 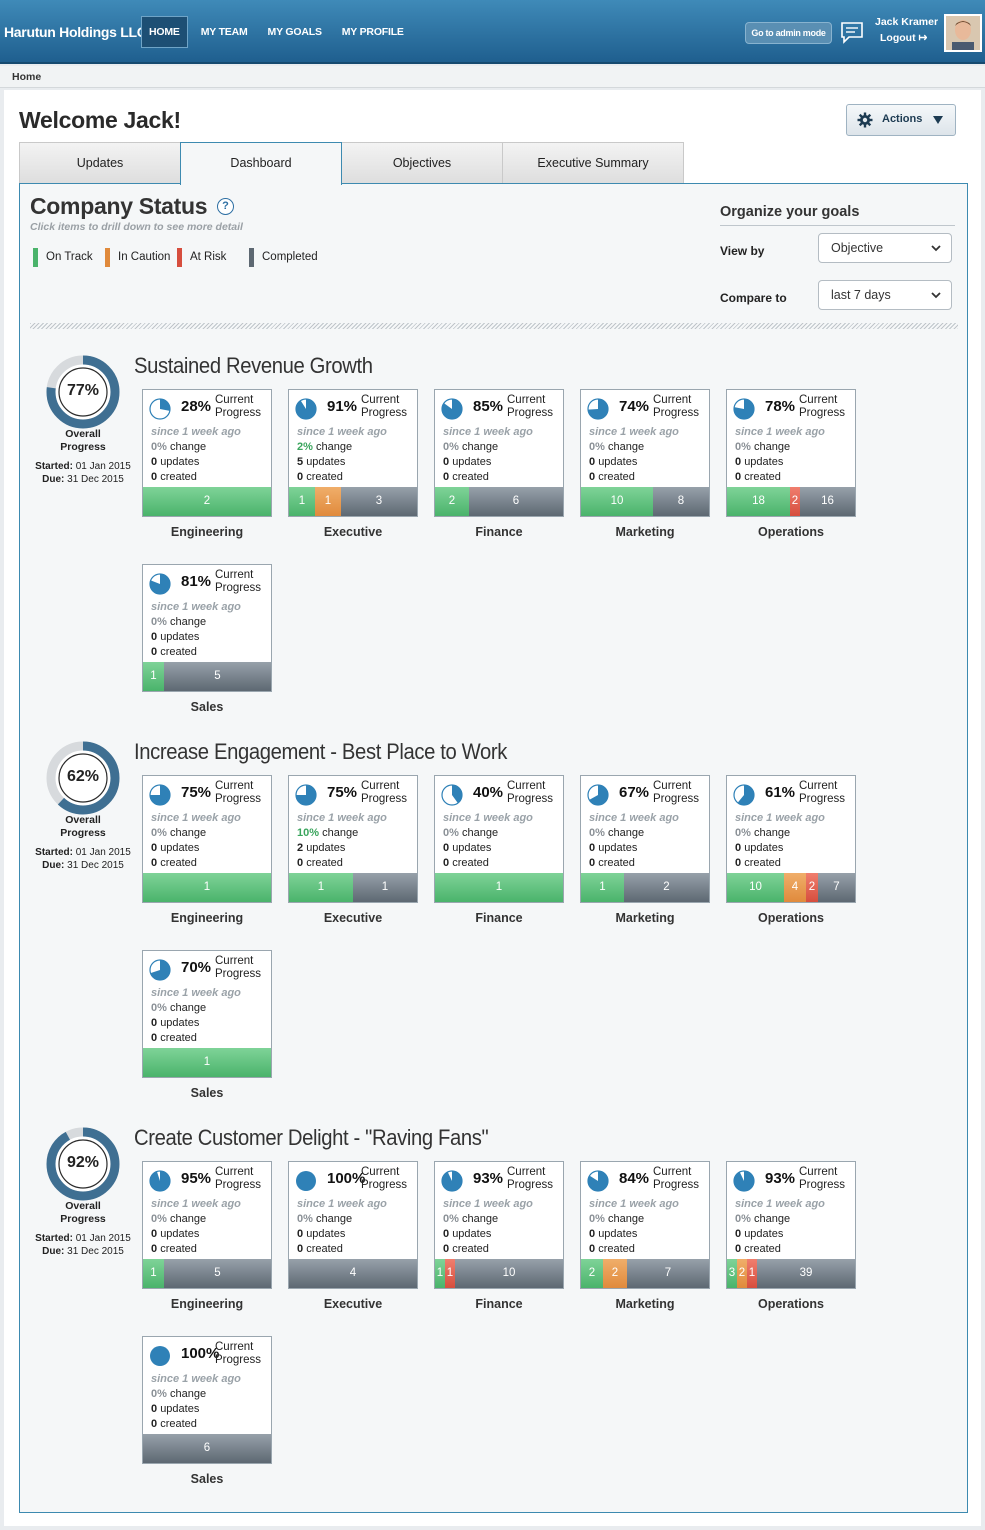 What do you see at coordinates (100, 163) in the screenshot?
I see `tab-updates: Updates` at bounding box center [100, 163].